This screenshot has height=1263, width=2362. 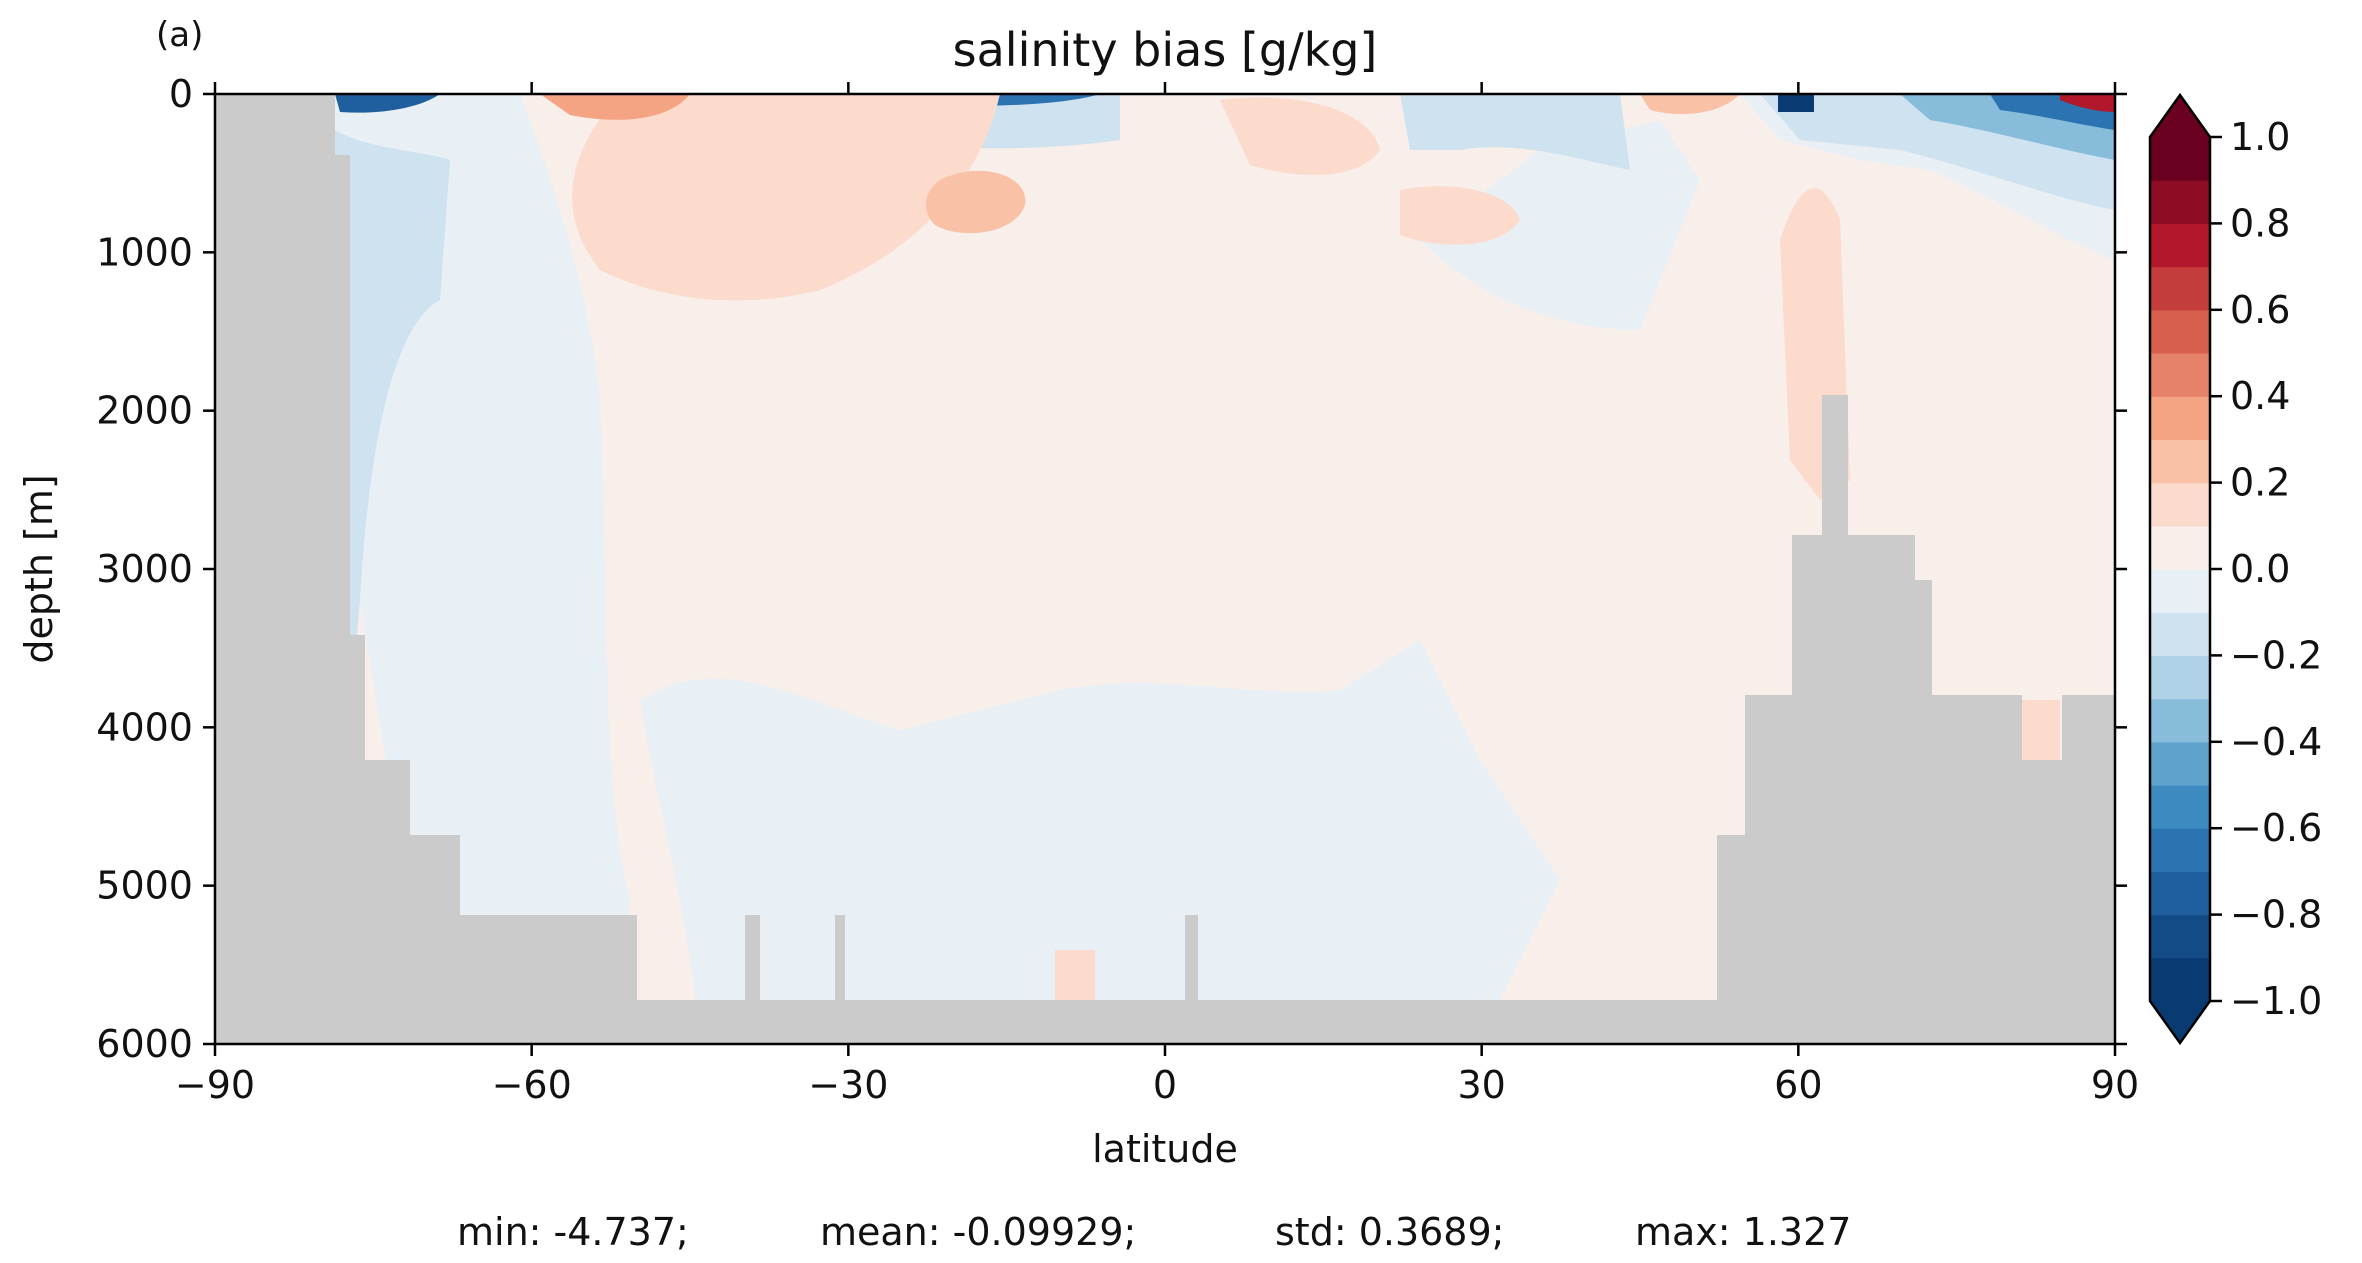 I want to click on chart-title: salinity bias [g/kg], so click(x=1165, y=50).